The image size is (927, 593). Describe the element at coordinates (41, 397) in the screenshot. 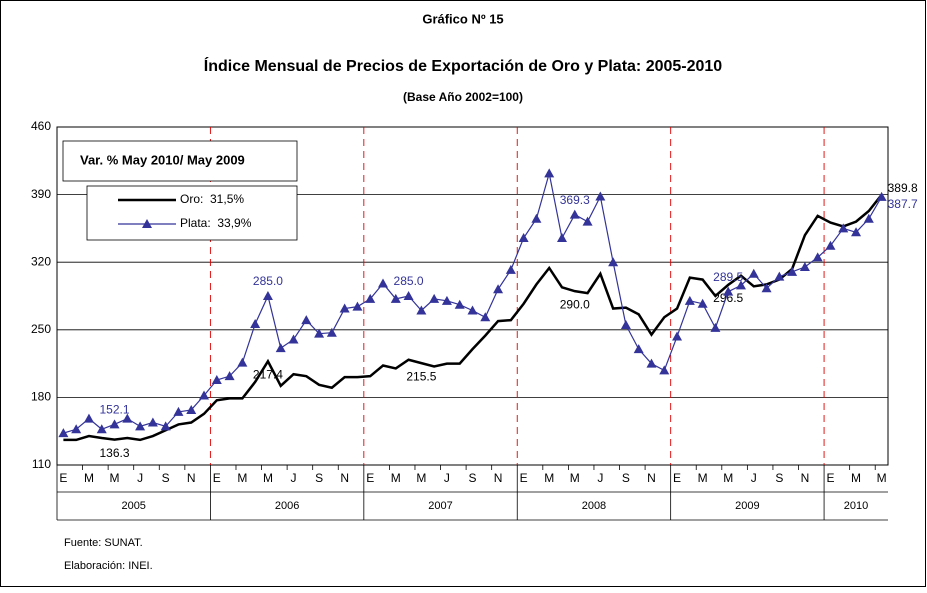

I see `y-tick-label: 180` at that location.